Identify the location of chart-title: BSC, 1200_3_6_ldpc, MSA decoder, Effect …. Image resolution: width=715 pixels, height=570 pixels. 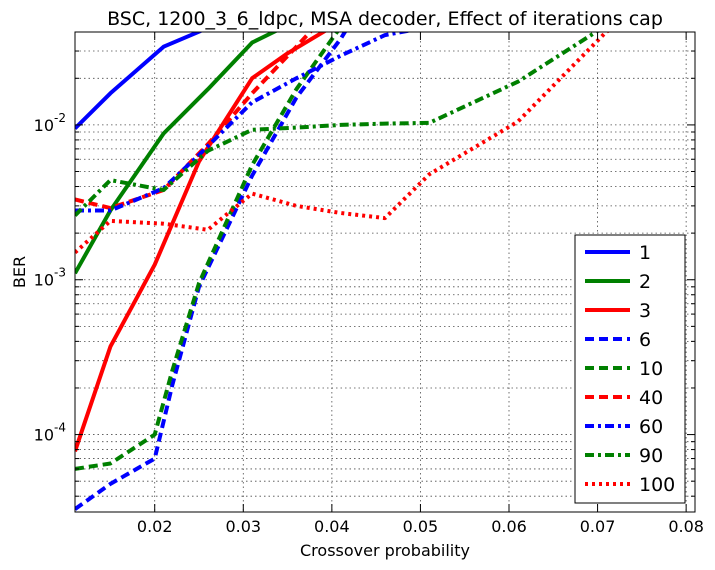
(385, 19).